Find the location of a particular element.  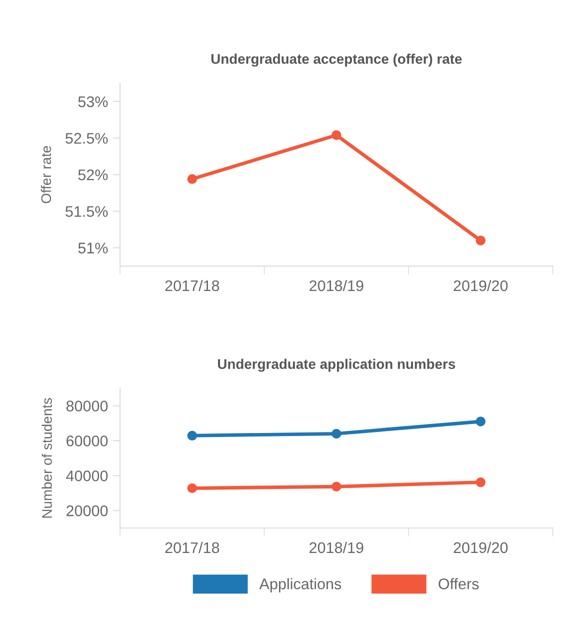

y-tick-label: 52% is located at coordinates (93, 174).